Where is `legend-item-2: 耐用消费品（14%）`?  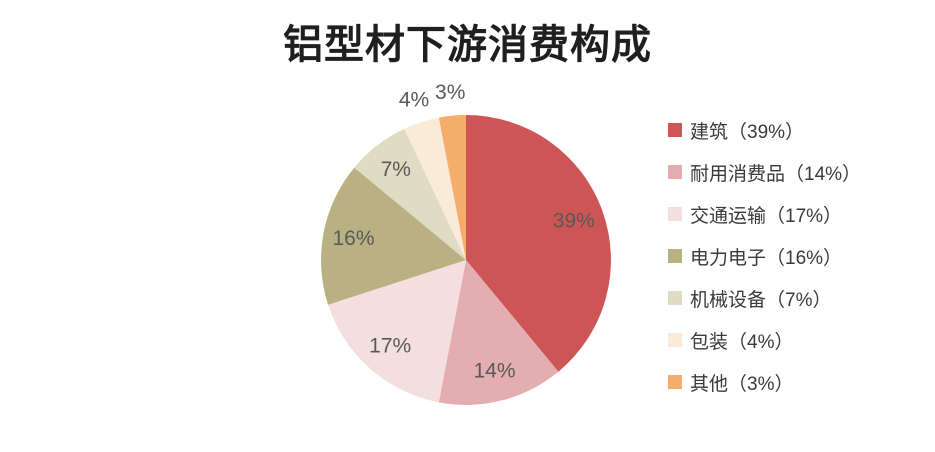 legend-item-2: 耐用消费品（14%） is located at coordinates (764, 172).